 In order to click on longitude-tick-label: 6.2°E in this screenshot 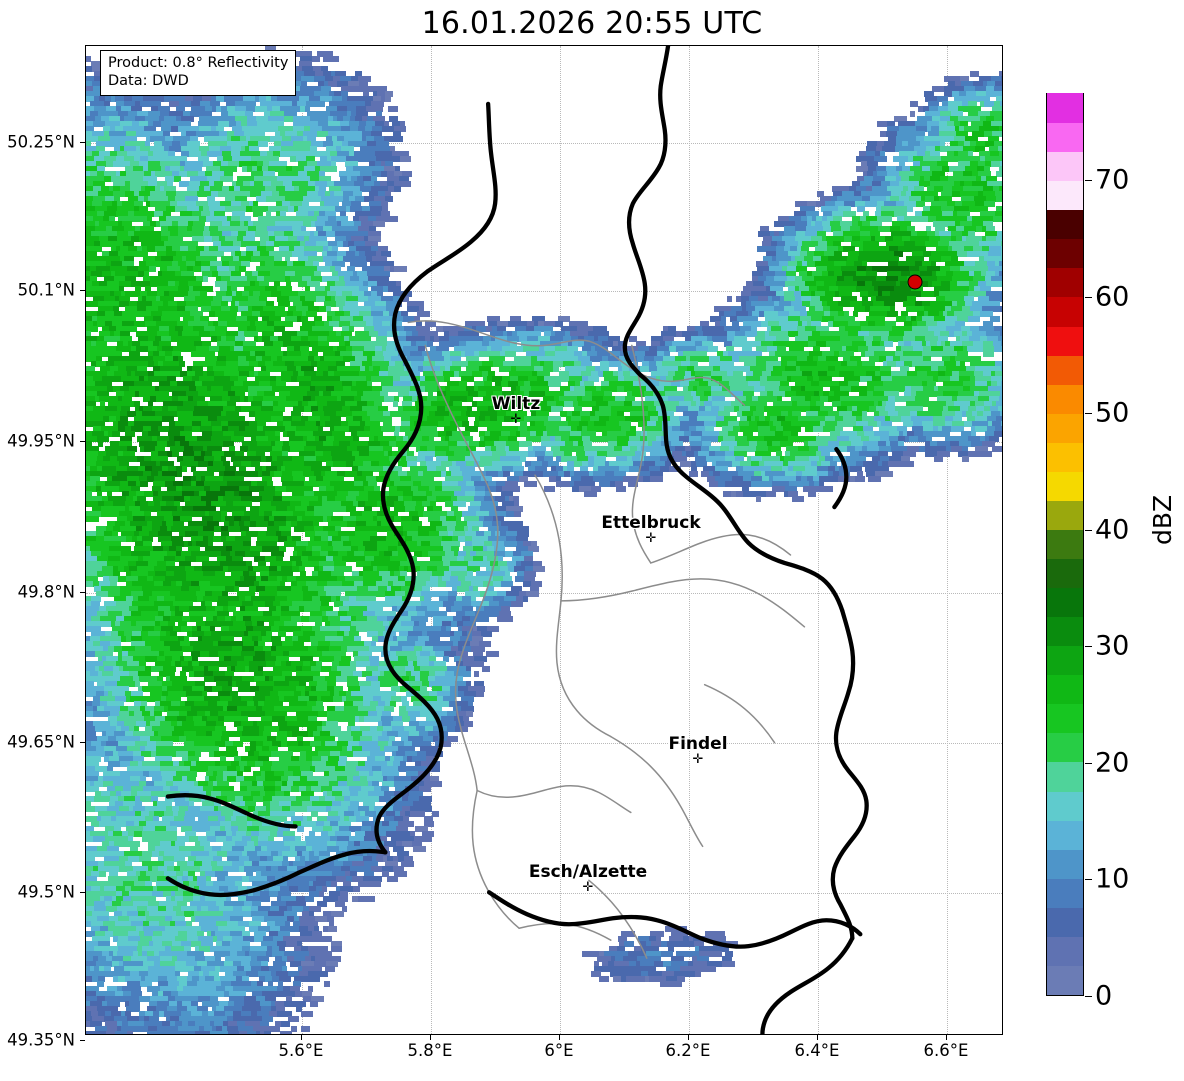, I will do `click(688, 1050)`.